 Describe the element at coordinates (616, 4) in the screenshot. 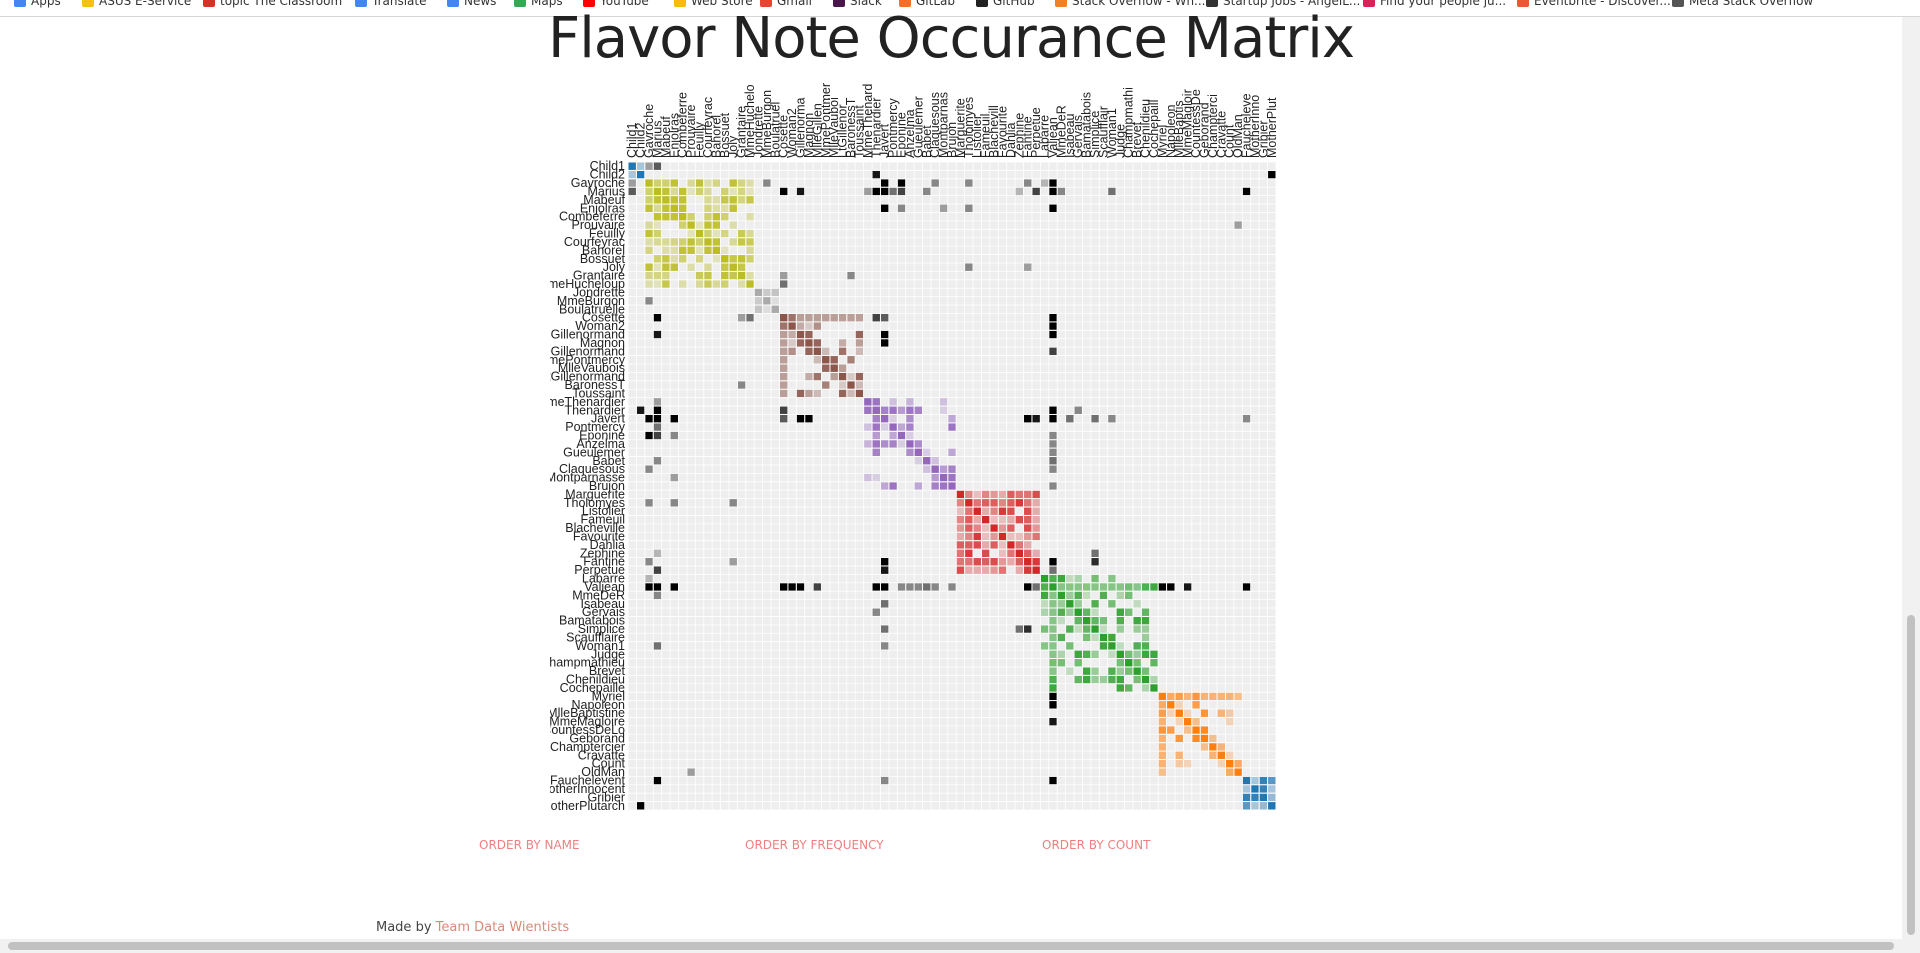

I see `bookmark-6: YouTube` at that location.